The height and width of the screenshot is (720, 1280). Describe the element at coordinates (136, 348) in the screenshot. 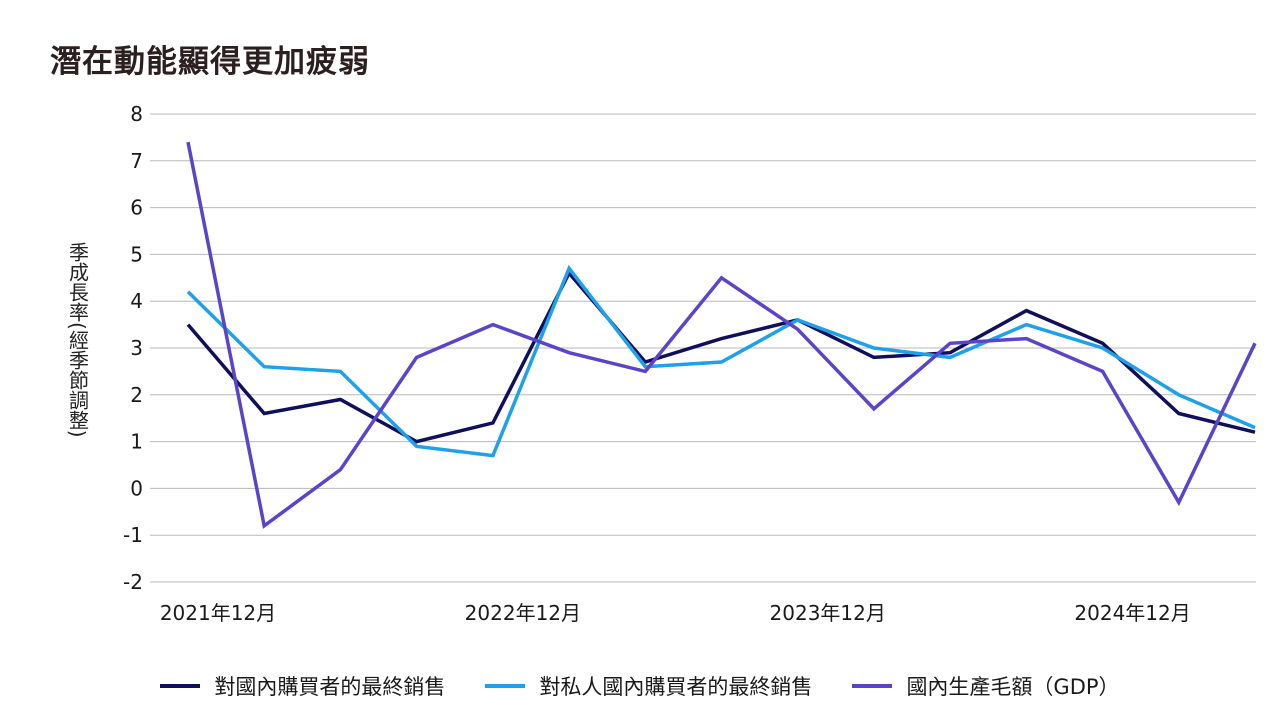

I see `y-tick-label: 3` at that location.